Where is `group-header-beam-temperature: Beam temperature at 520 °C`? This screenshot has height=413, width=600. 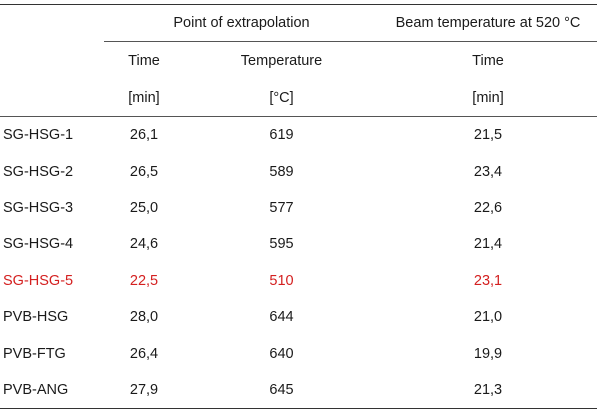 group-header-beam-temperature: Beam temperature at 520 °C is located at coordinates (488, 23).